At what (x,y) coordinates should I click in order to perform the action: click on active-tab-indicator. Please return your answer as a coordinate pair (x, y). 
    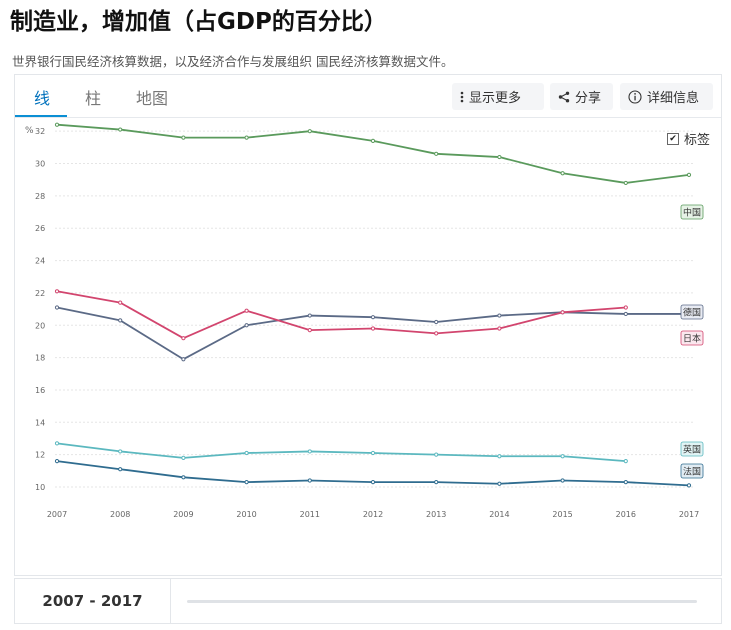
    Looking at the image, I should click on (41, 116).